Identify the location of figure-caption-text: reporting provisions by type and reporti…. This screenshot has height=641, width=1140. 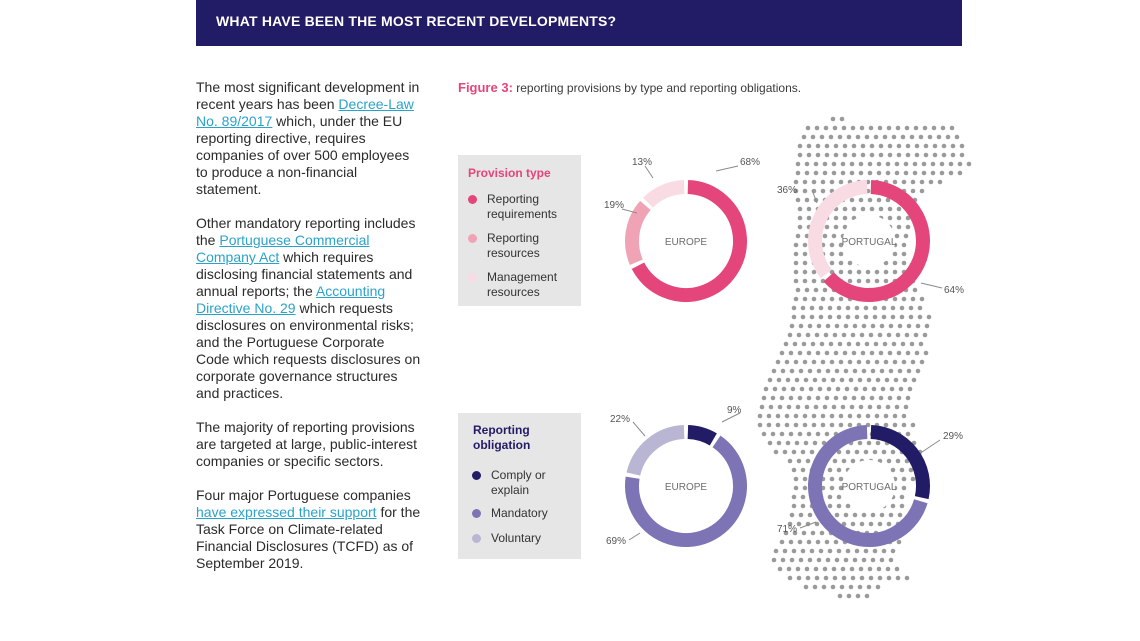
(657, 88).